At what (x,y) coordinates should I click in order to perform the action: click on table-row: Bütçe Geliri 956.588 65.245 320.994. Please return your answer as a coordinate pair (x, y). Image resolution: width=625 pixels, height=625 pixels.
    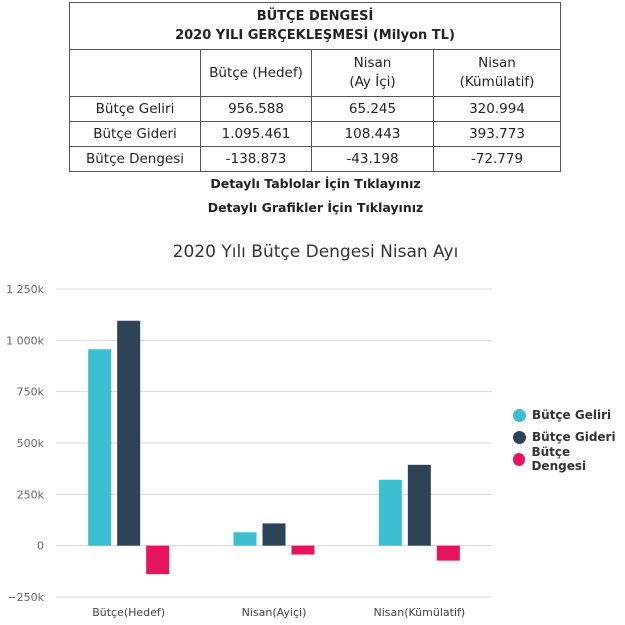
    Looking at the image, I should click on (315, 109).